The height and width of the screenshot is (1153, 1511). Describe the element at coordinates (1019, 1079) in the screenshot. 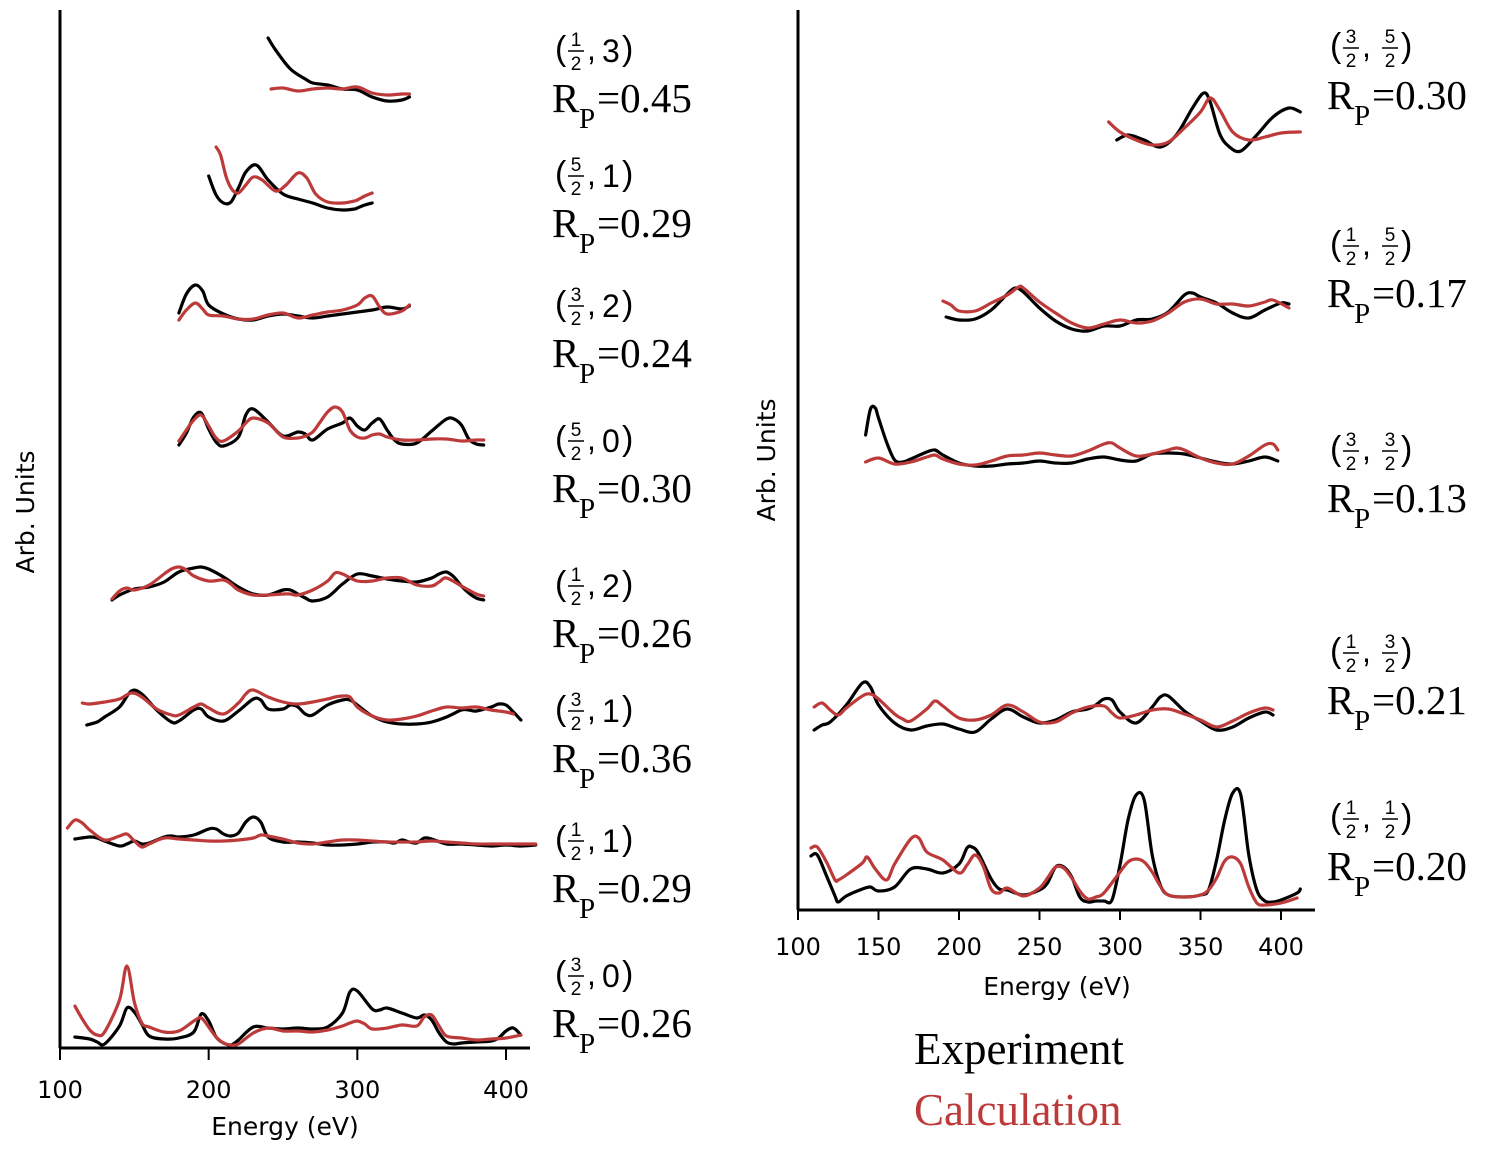

I see `legend: Experiment Calculation` at that location.